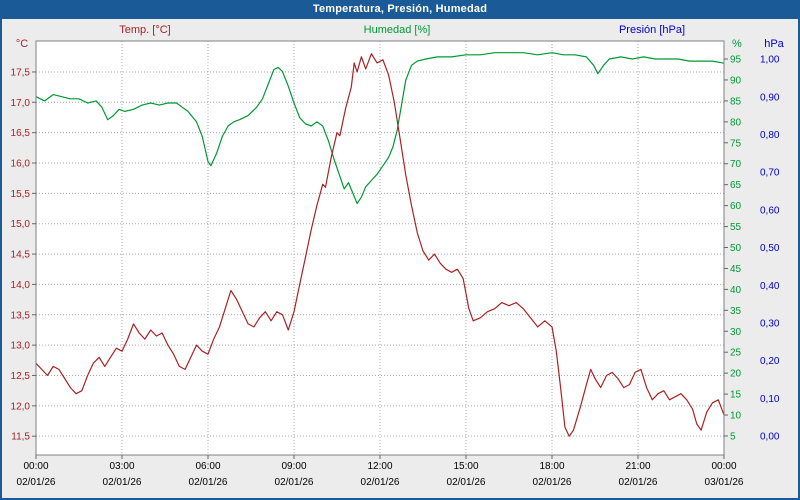  What do you see at coordinates (737, 44) in the screenshot?
I see `humidity-axis-unit: %` at bounding box center [737, 44].